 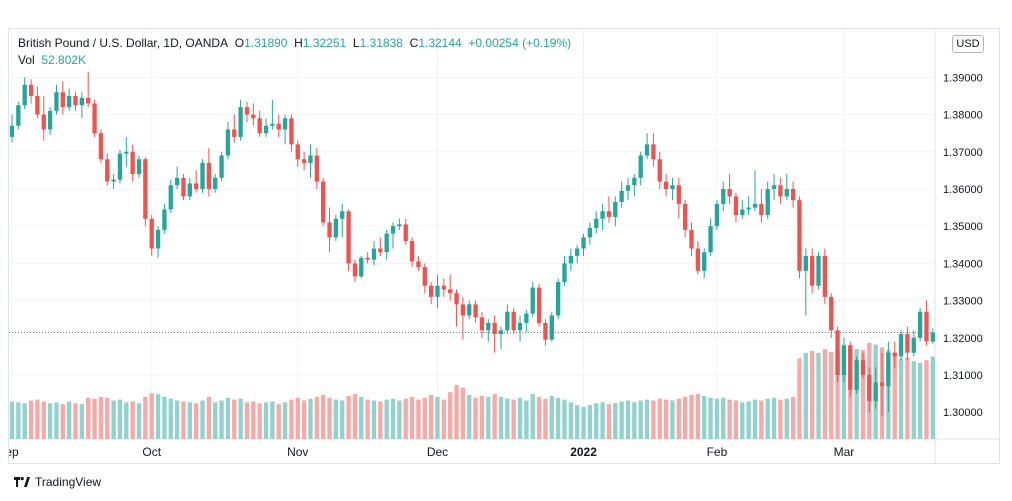 What do you see at coordinates (123, 43) in the screenshot?
I see `symbol-title: British Pound / U.S. Dollar, 1D, OANDA` at bounding box center [123, 43].